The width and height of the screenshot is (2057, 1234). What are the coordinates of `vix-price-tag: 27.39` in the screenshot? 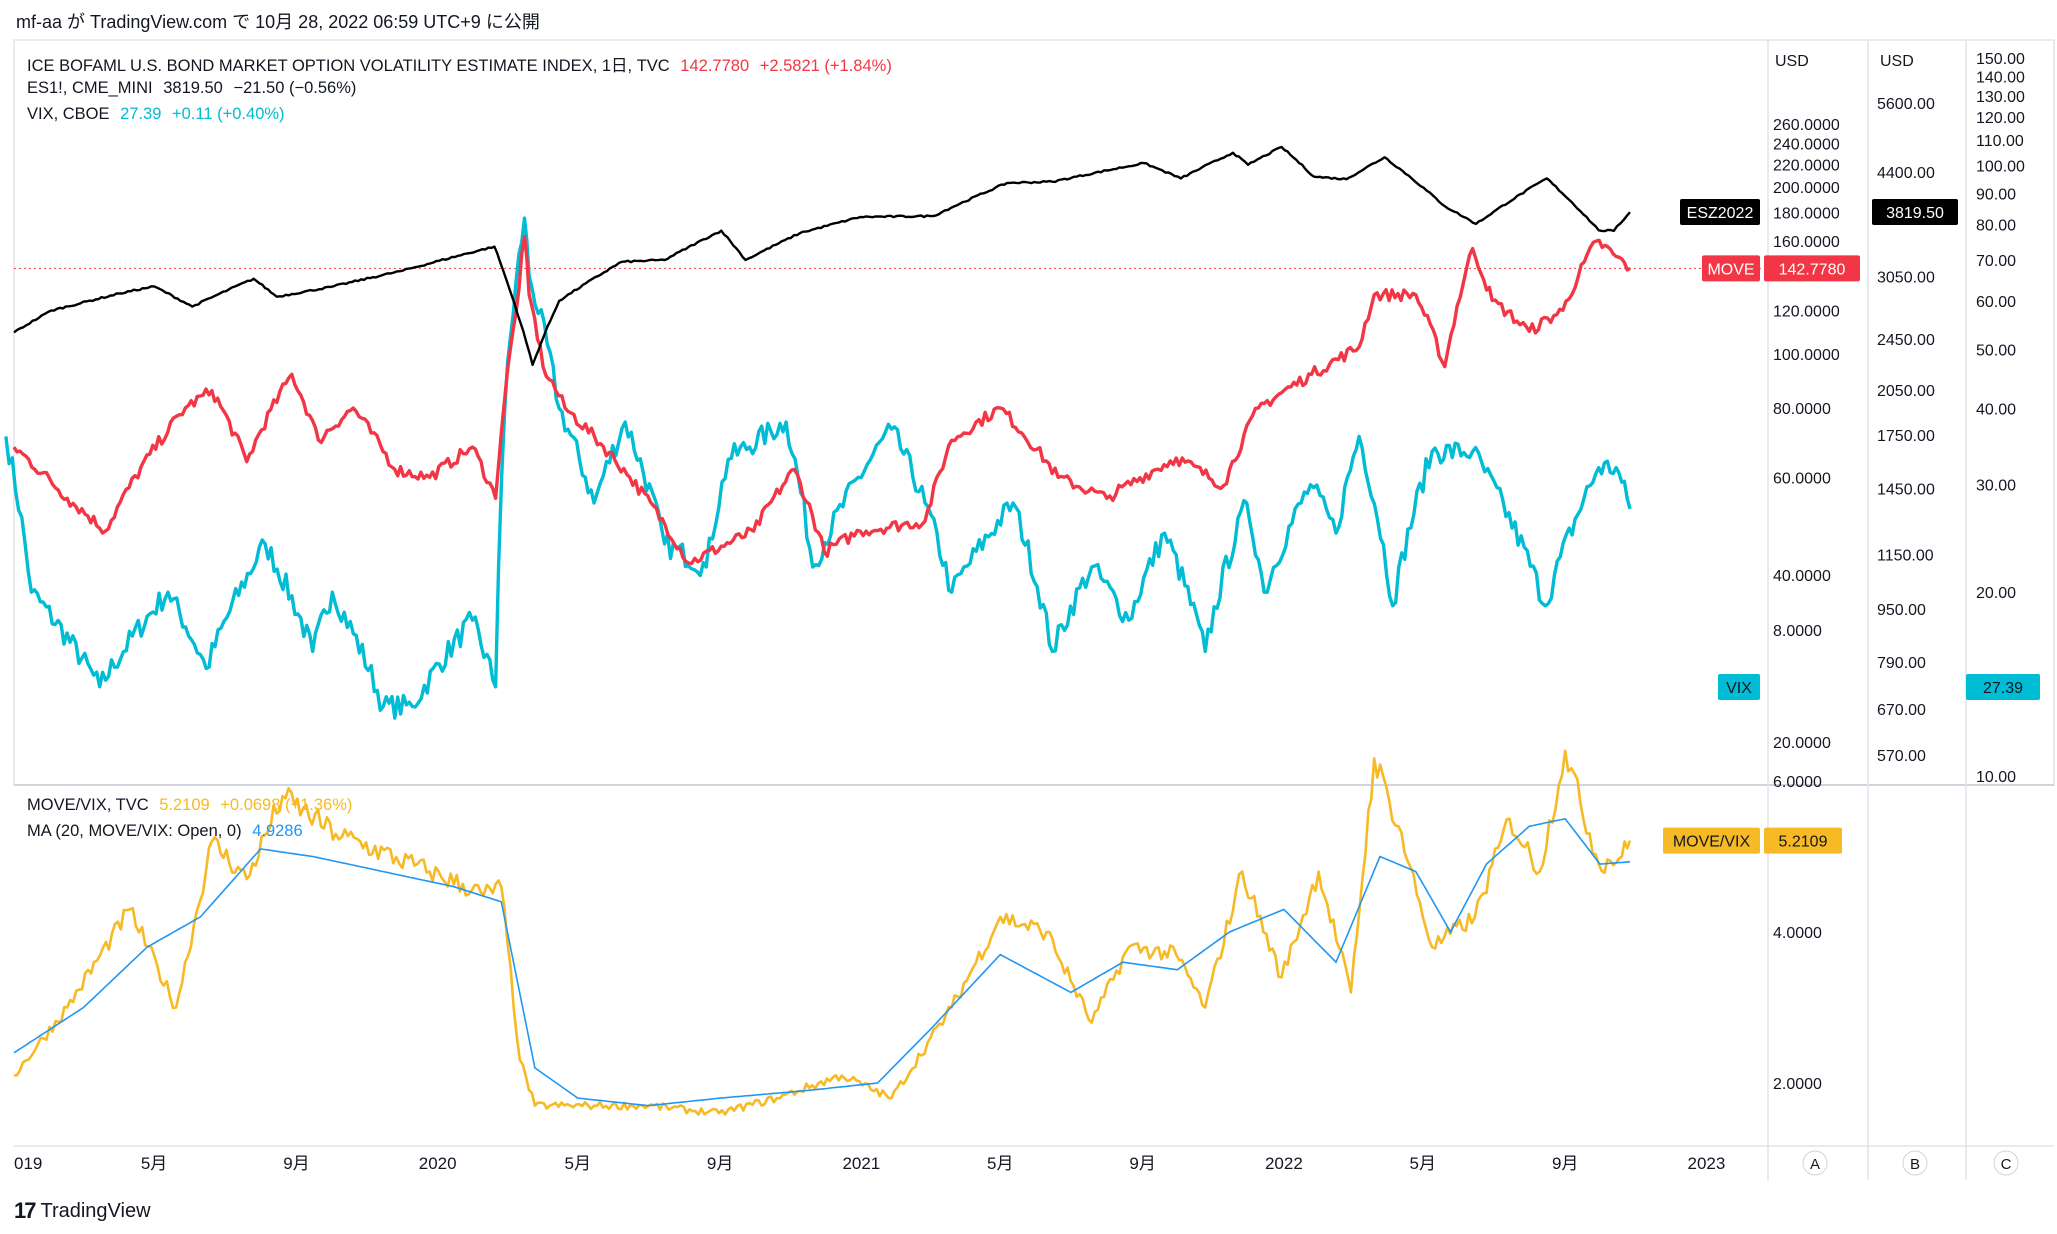 It's located at (2003, 688).